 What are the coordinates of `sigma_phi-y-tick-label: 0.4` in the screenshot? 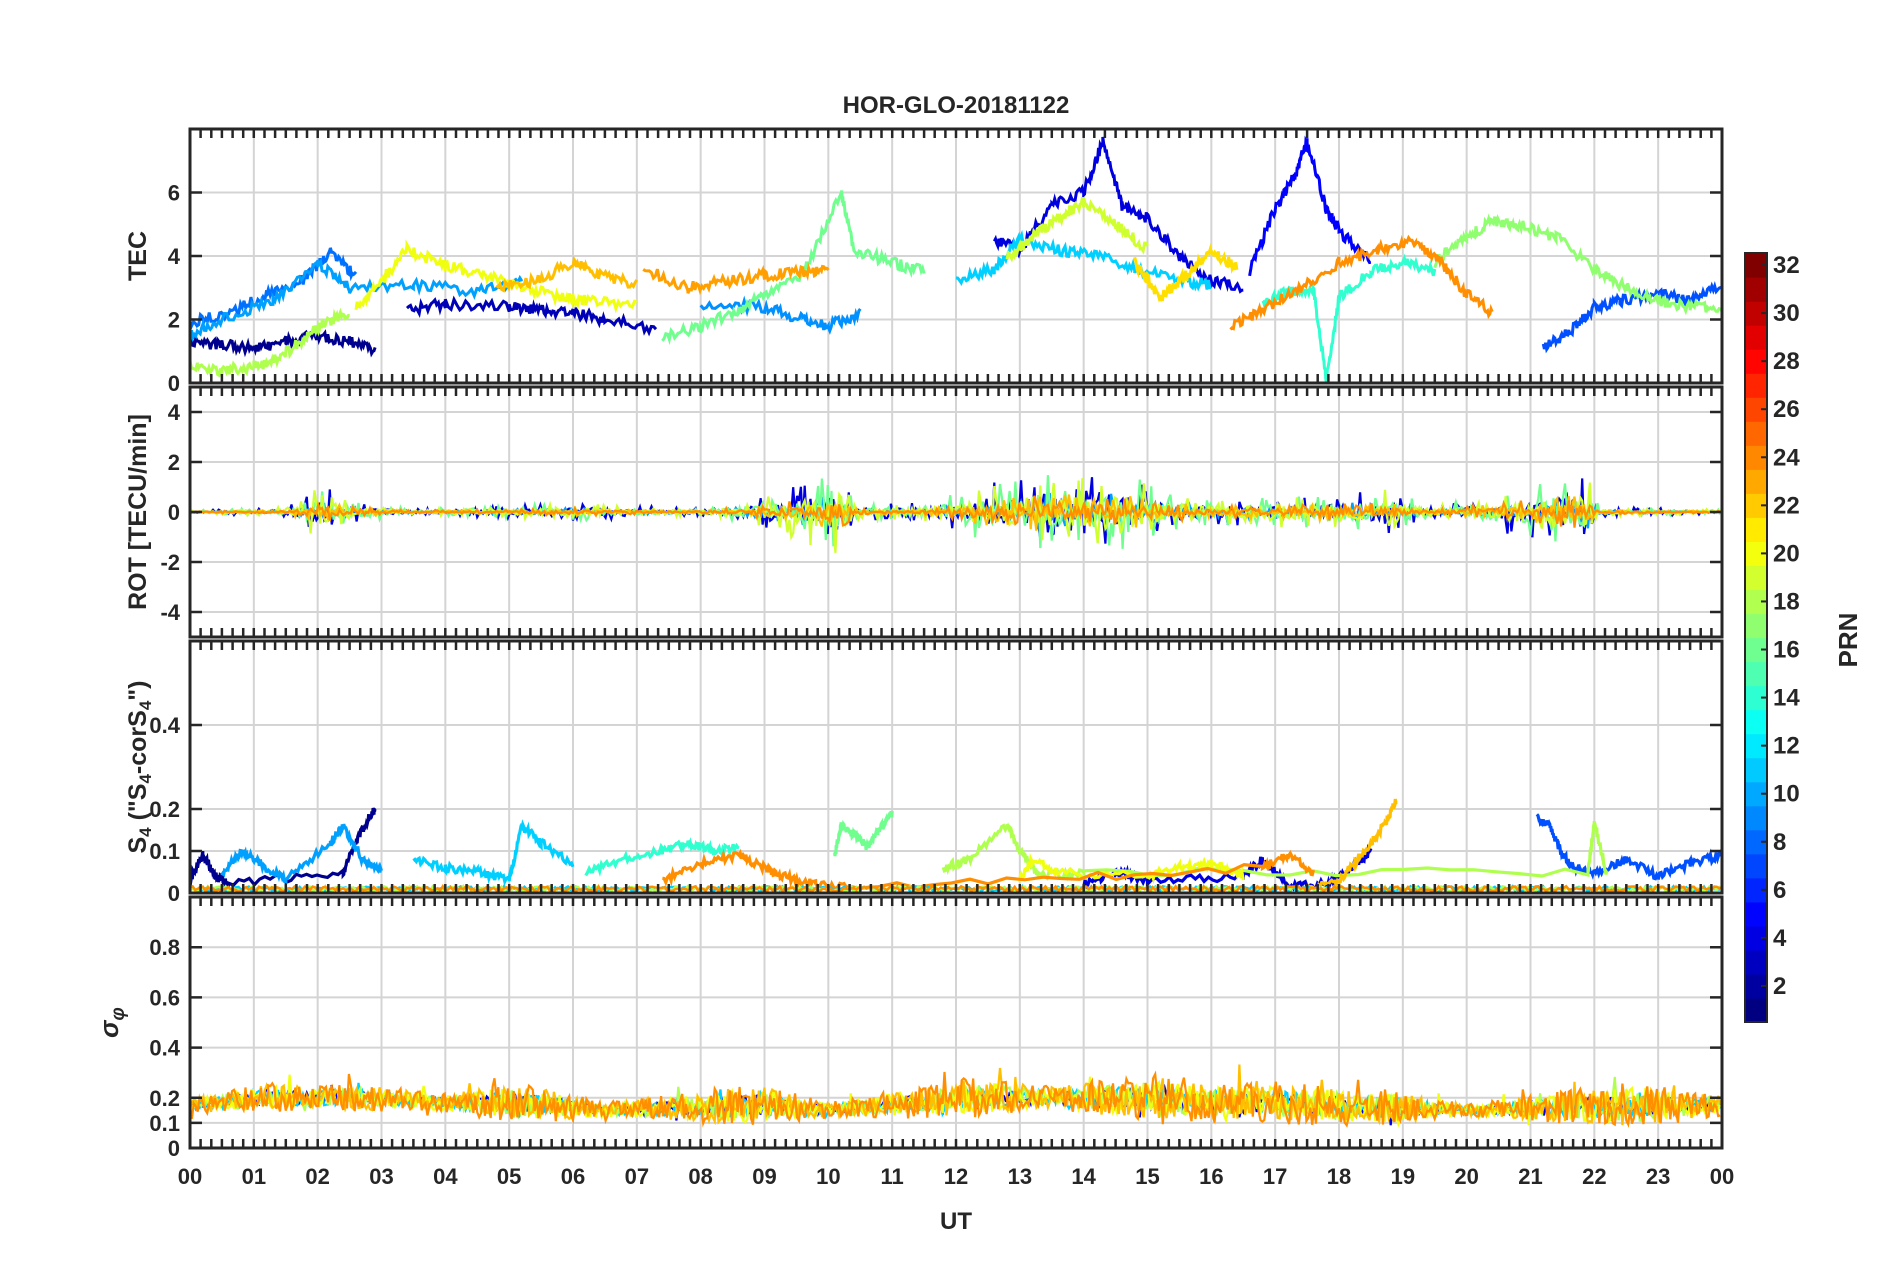 It's located at (164, 1048).